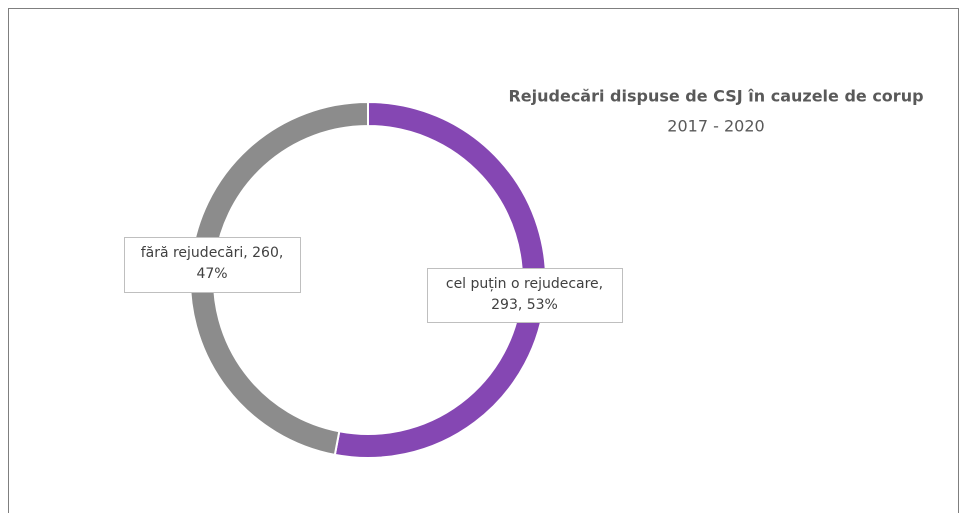 This screenshot has height=513, width=967. What do you see at coordinates (524, 284) in the screenshot?
I see `data-label: cel puțin o rejudecare,` at bounding box center [524, 284].